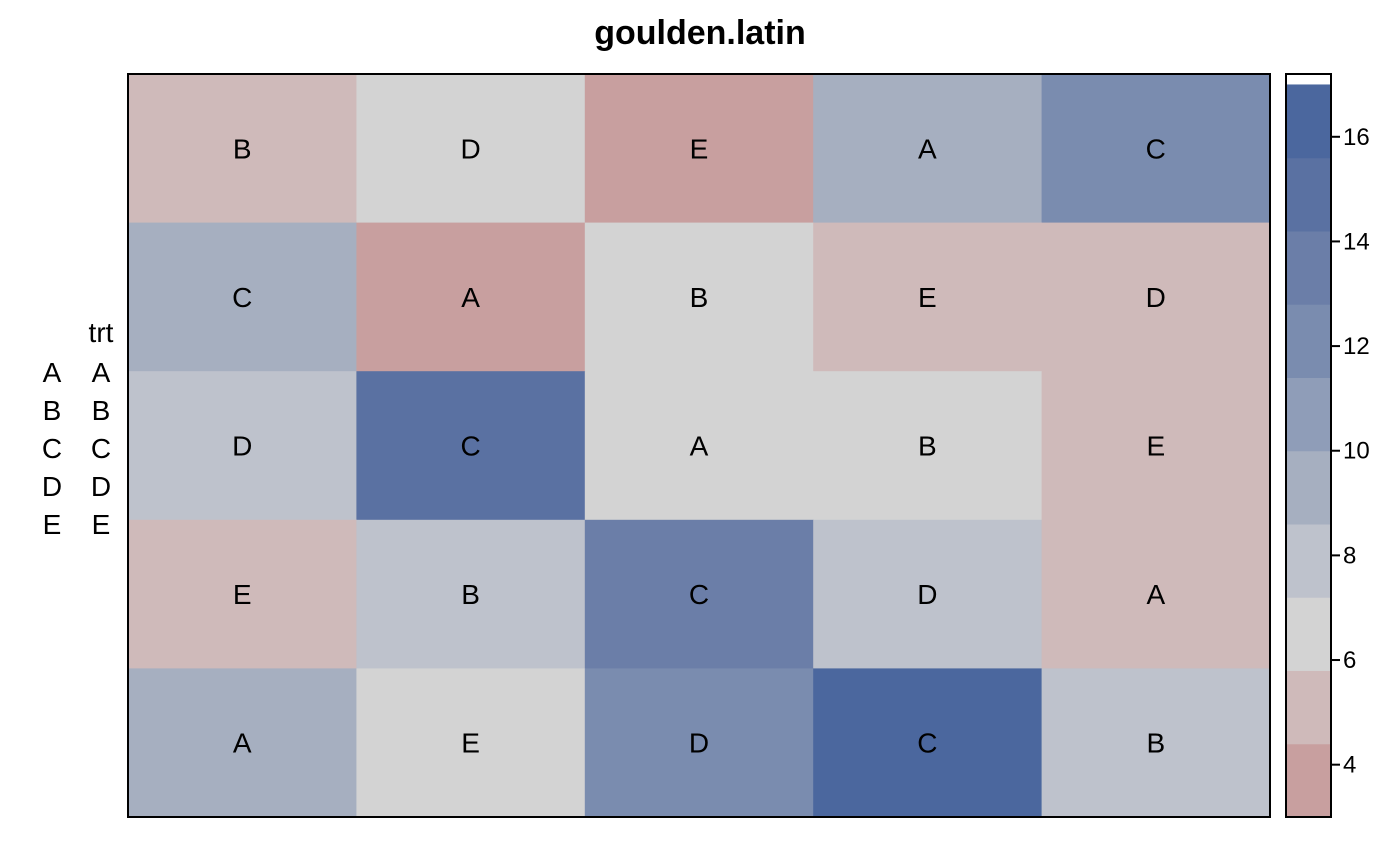 The image size is (1400, 866). I want to click on color-key-tick-label: 12, so click(1356, 346).